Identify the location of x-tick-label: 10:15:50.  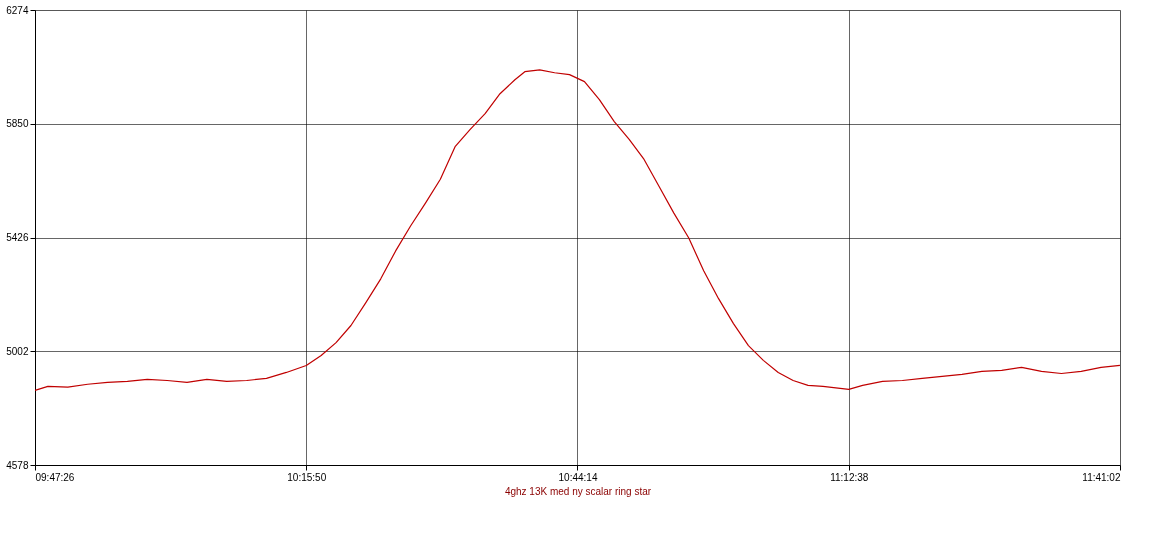
(307, 477).